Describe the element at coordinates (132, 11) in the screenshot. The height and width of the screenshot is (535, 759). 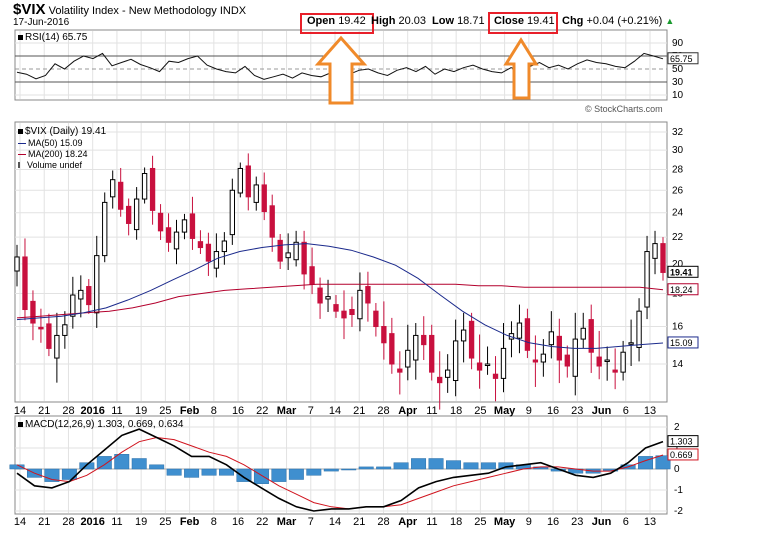
I see `index-name: Volatility Index - New Methodology` at that location.